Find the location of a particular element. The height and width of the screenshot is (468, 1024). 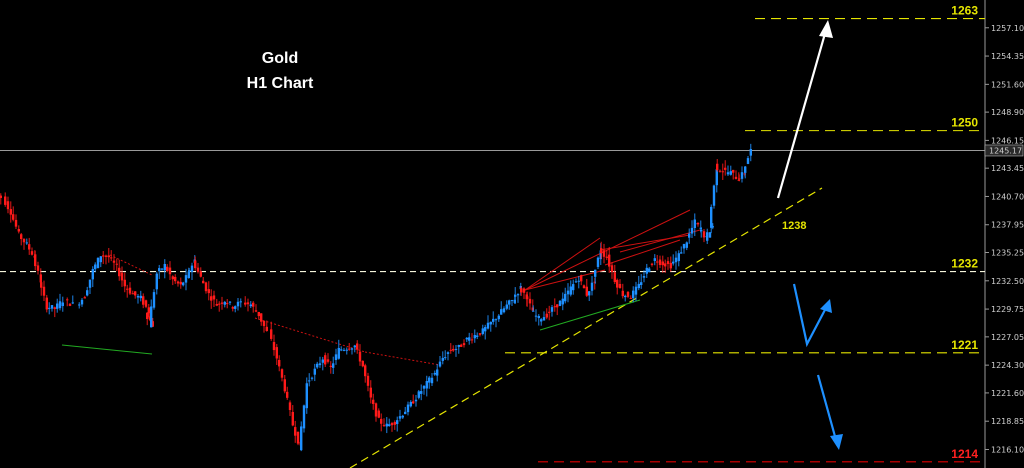

y-tick-label: 1221.60 is located at coordinates (1007, 393).